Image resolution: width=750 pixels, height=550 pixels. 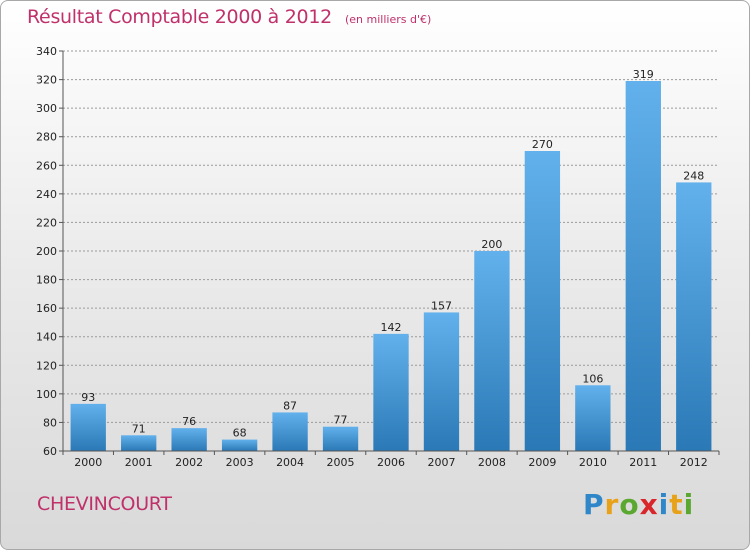 What do you see at coordinates (694, 462) in the screenshot?
I see `x-tick-label: 2012` at bounding box center [694, 462].